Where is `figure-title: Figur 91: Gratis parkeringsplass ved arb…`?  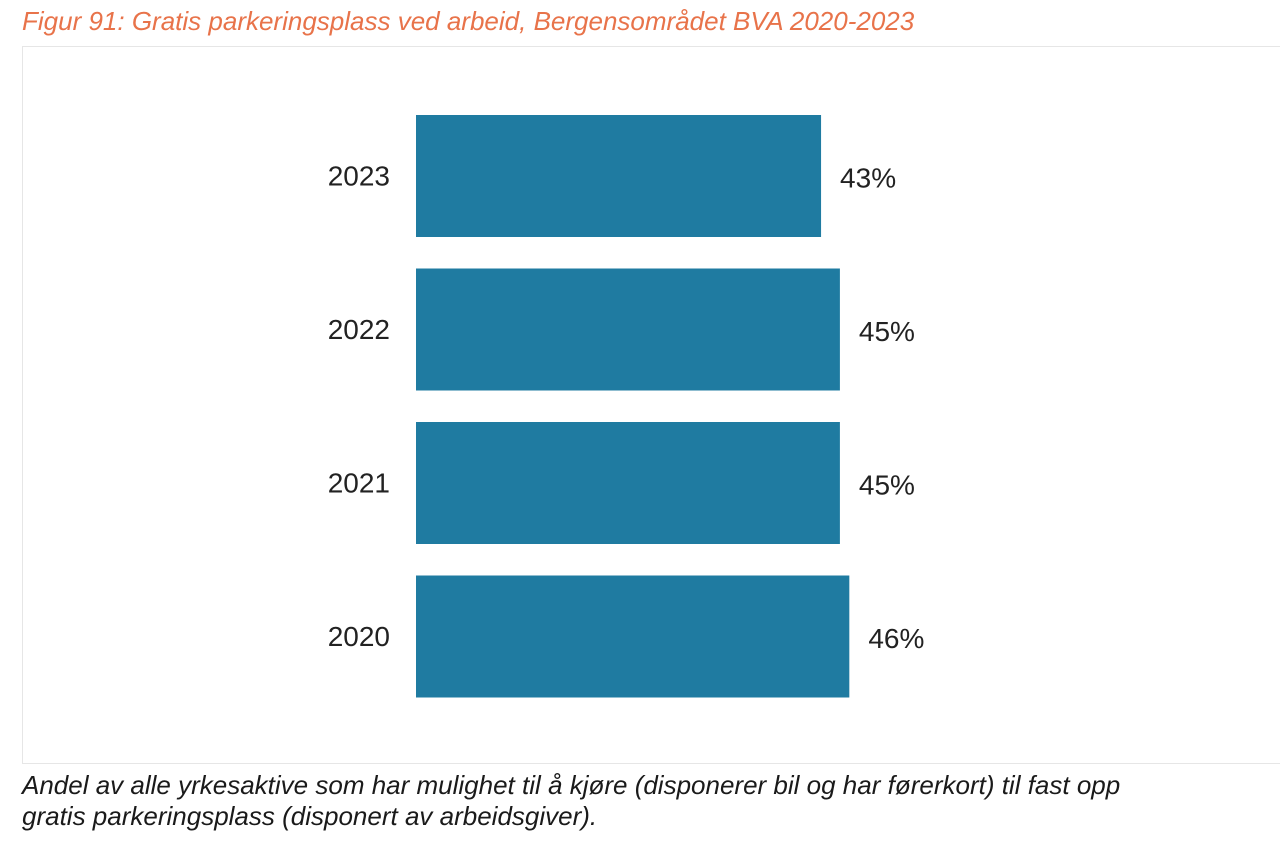
figure-title: Figur 91: Gratis parkeringsplass ved arb… is located at coordinates (468, 21).